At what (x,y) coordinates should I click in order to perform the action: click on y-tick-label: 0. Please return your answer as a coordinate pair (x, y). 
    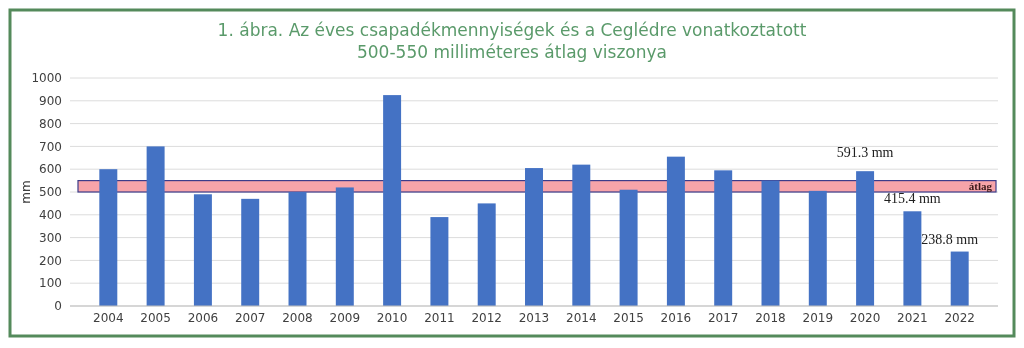
    Looking at the image, I should click on (58, 306).